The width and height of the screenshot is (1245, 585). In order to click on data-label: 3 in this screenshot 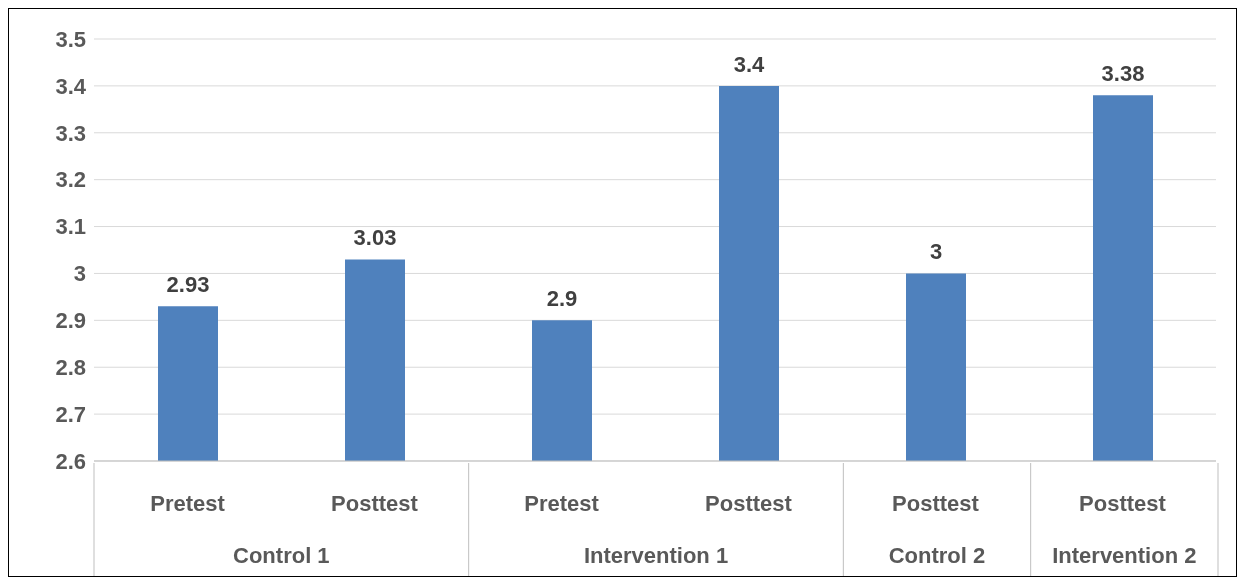, I will do `click(936, 252)`.